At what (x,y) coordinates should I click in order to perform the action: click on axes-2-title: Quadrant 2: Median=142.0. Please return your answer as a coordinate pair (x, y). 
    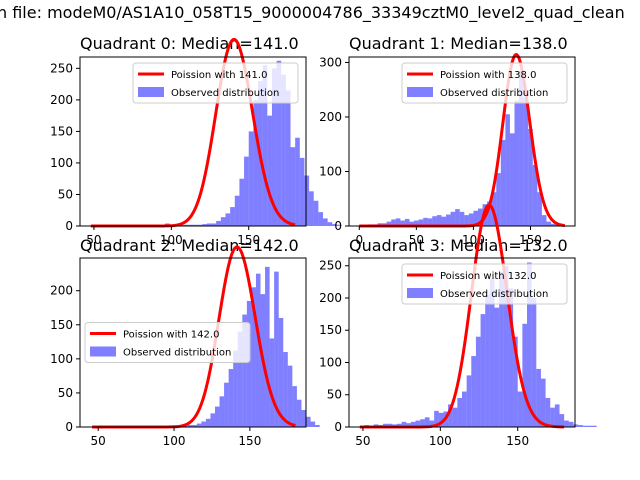
    Looking at the image, I should click on (189, 245).